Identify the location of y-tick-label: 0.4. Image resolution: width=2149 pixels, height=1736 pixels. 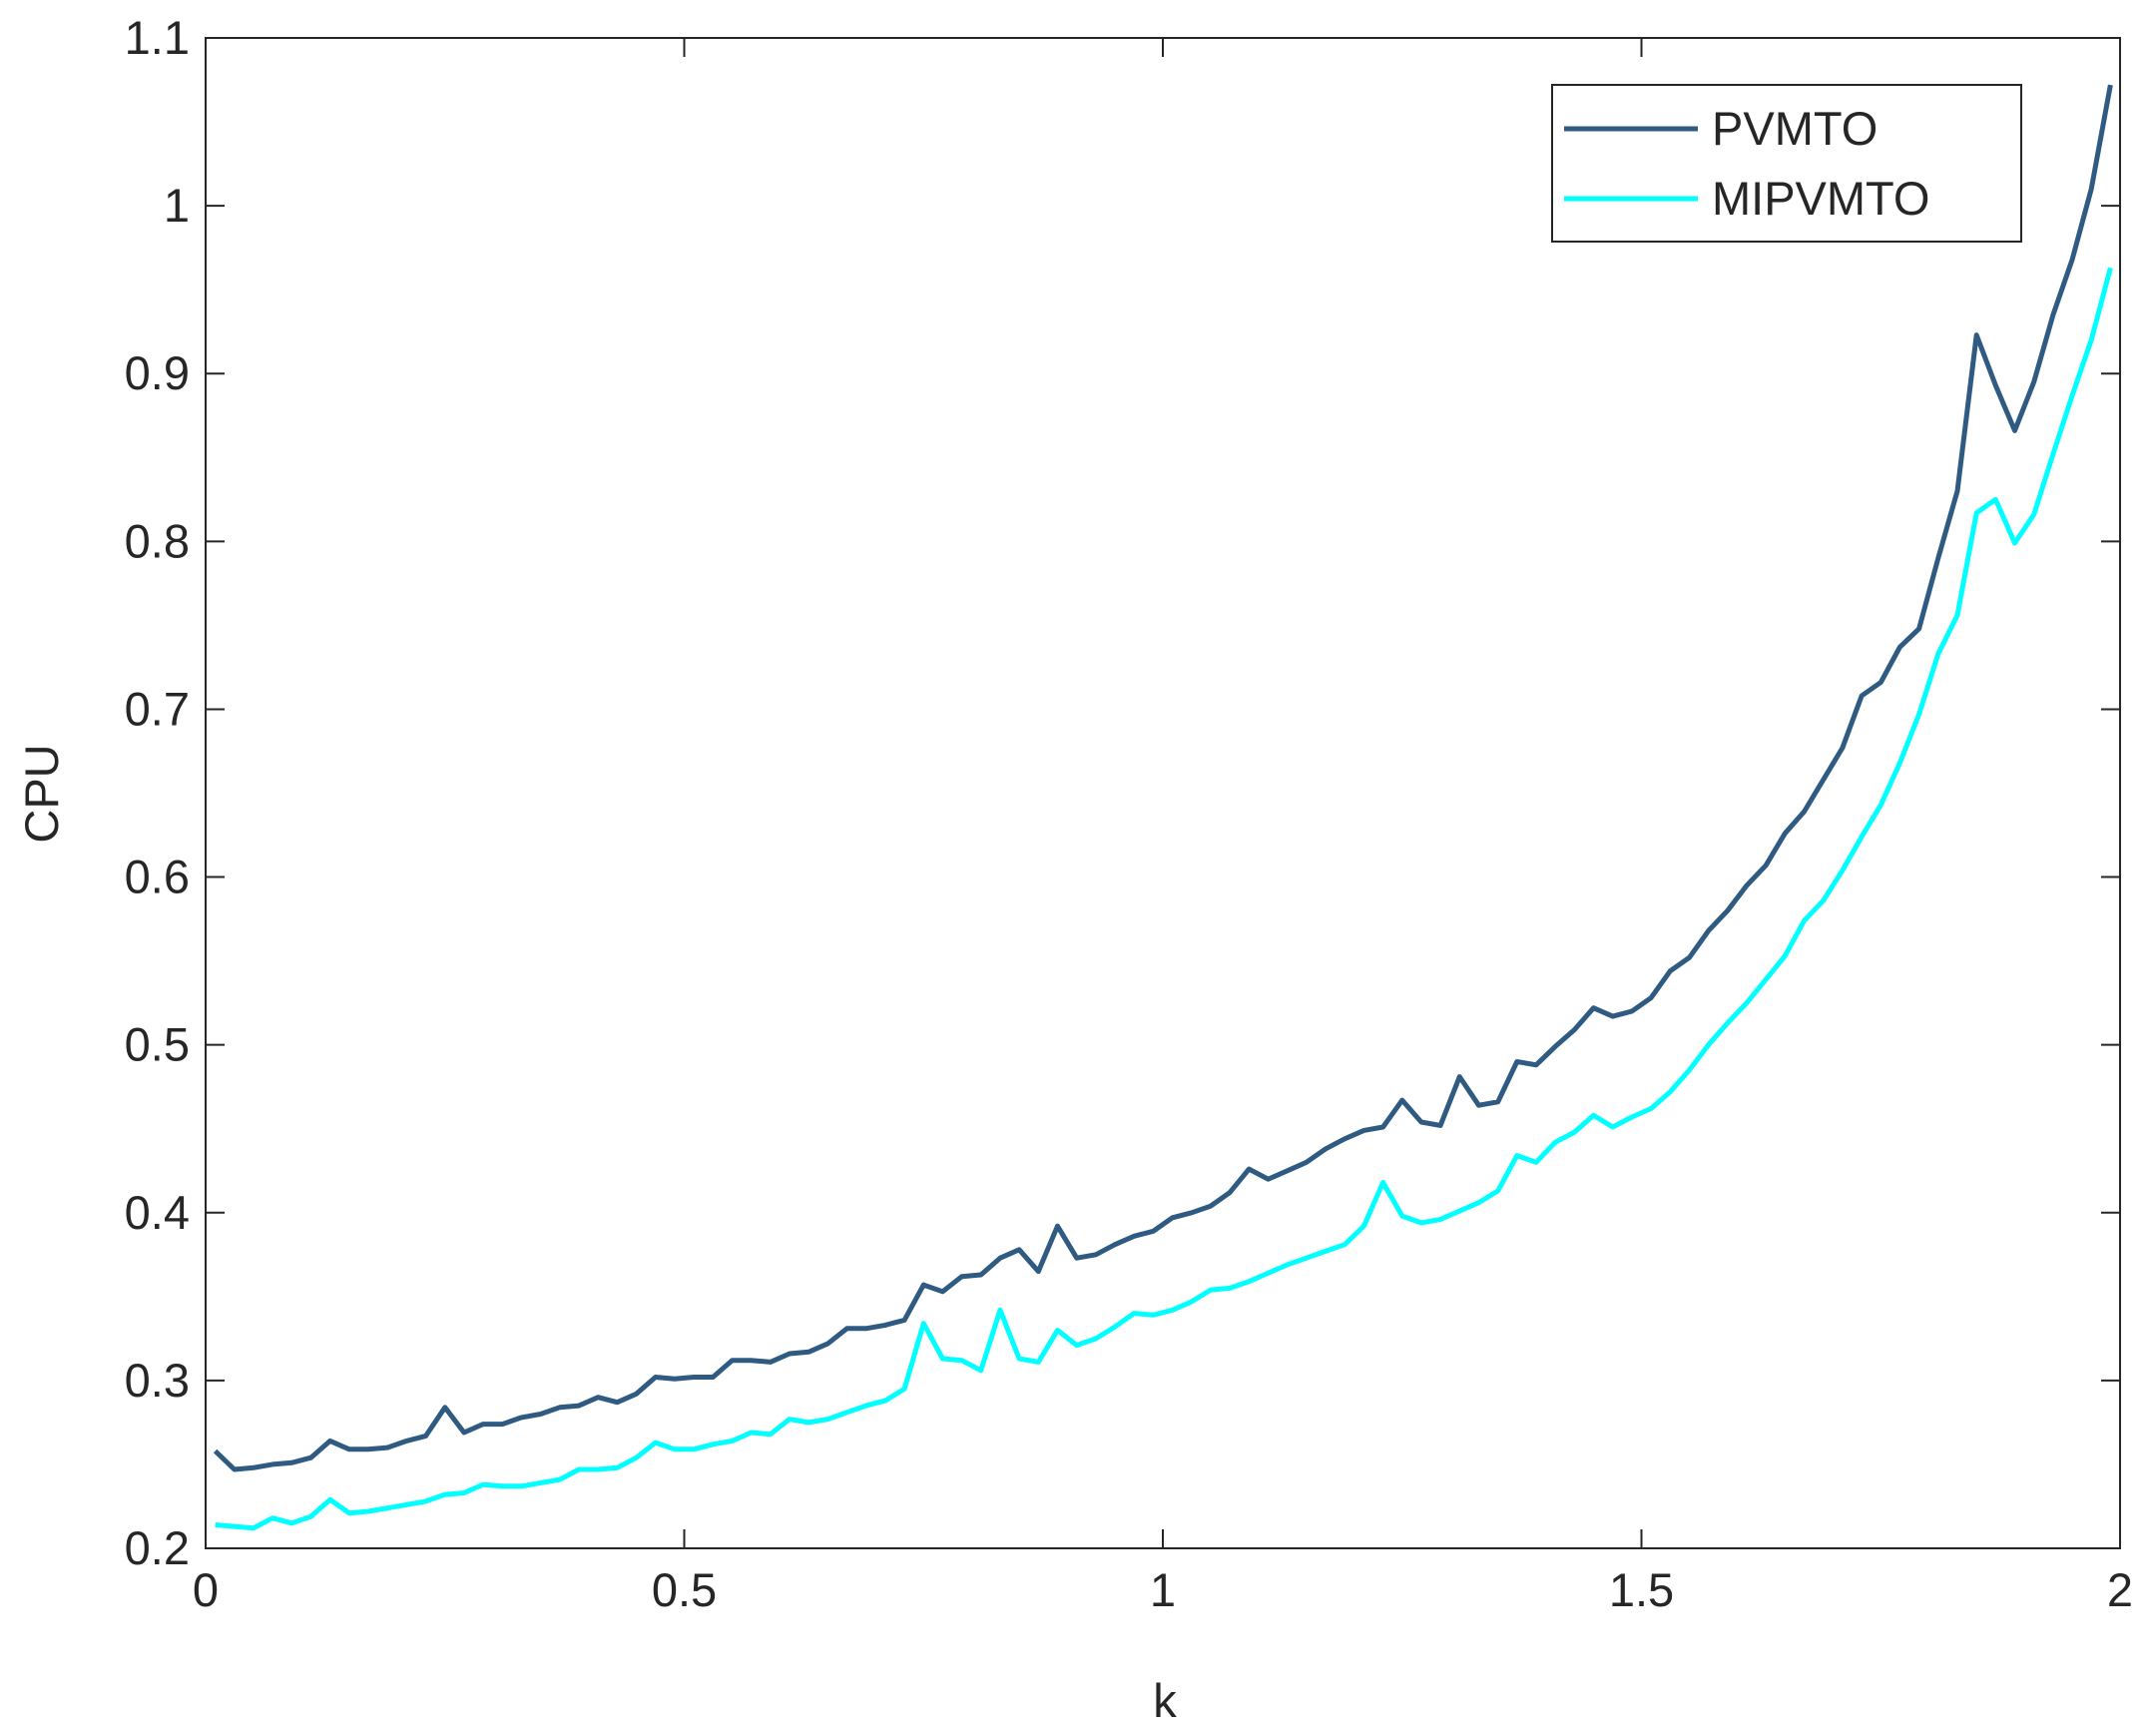
(157, 1212).